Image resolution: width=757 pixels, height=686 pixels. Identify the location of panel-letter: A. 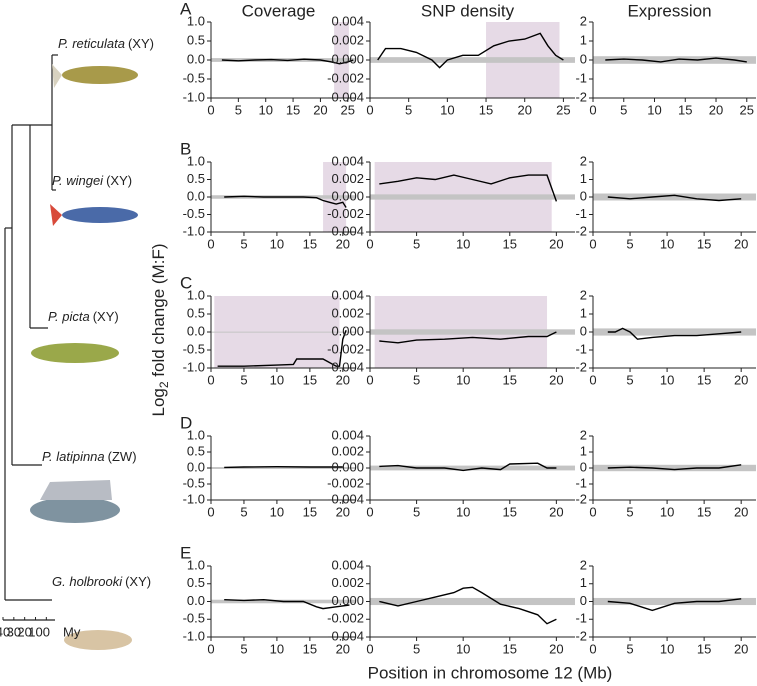
(186, 9).